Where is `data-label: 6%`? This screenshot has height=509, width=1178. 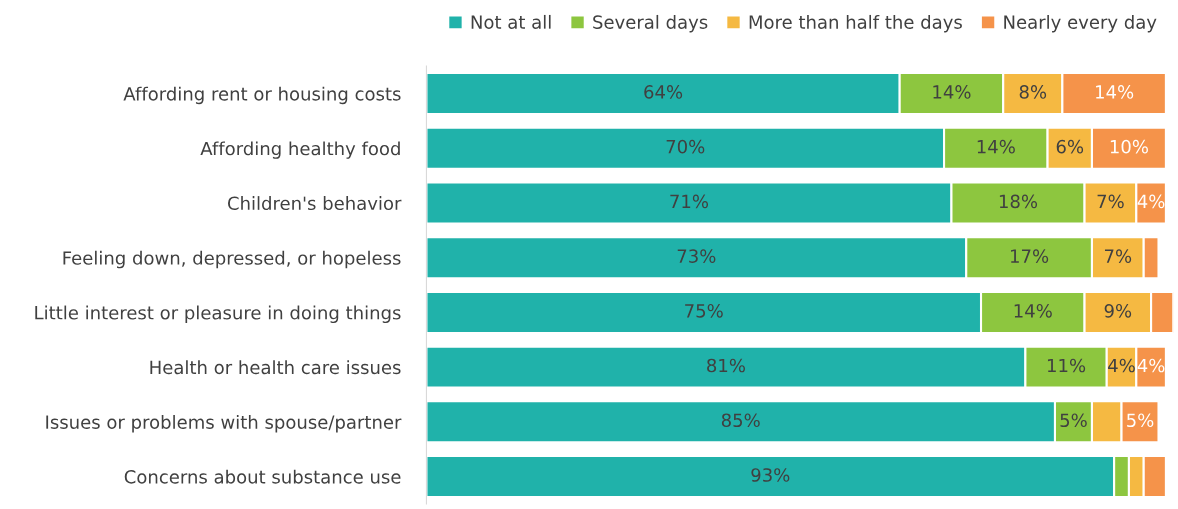
data-label: 6% is located at coordinates (1070, 146).